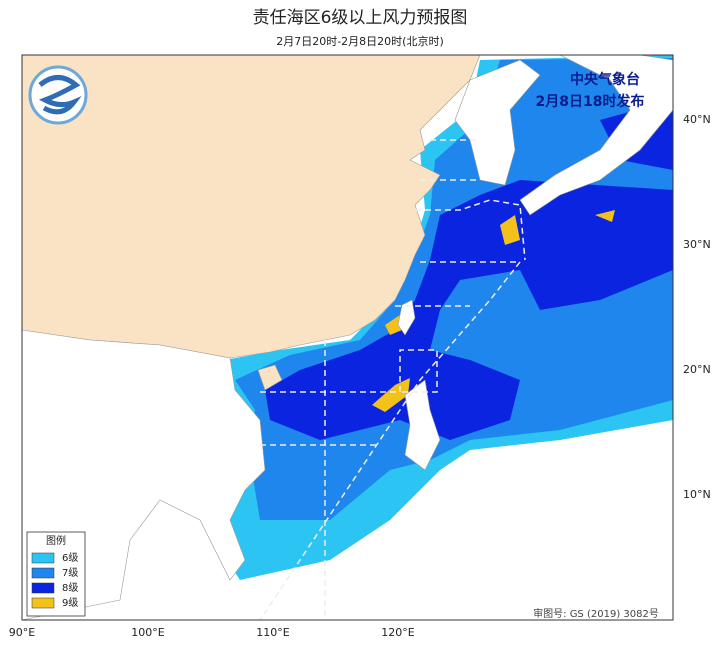 The image size is (720, 653). I want to click on lat-label: 40°N, so click(697, 119).